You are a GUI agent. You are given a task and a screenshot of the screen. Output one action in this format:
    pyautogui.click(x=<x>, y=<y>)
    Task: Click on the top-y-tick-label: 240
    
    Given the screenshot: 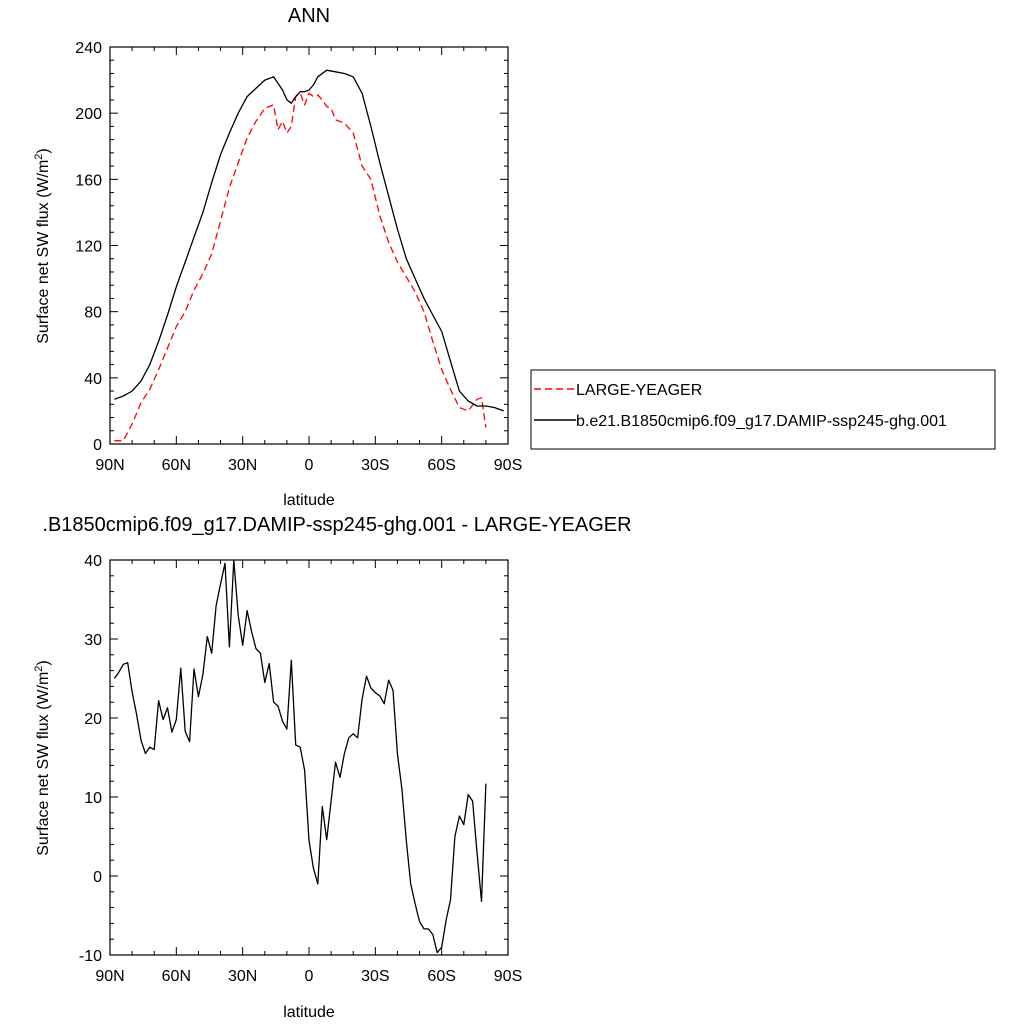 What is the action you would take?
    pyautogui.click(x=88, y=48)
    